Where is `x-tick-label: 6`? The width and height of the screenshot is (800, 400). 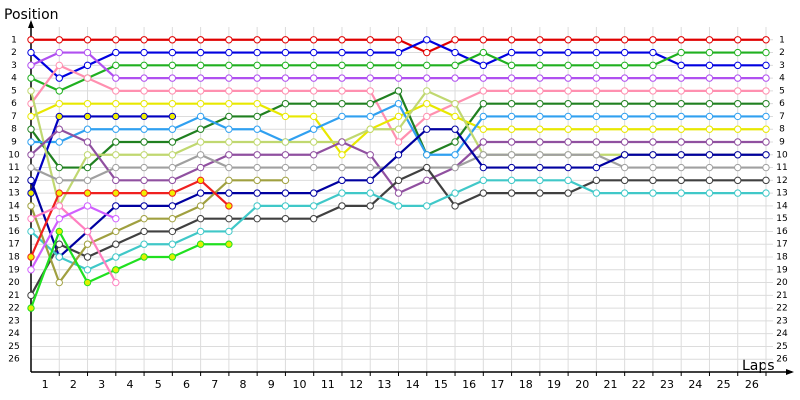 x-tick-label: 6 is located at coordinates (186, 384).